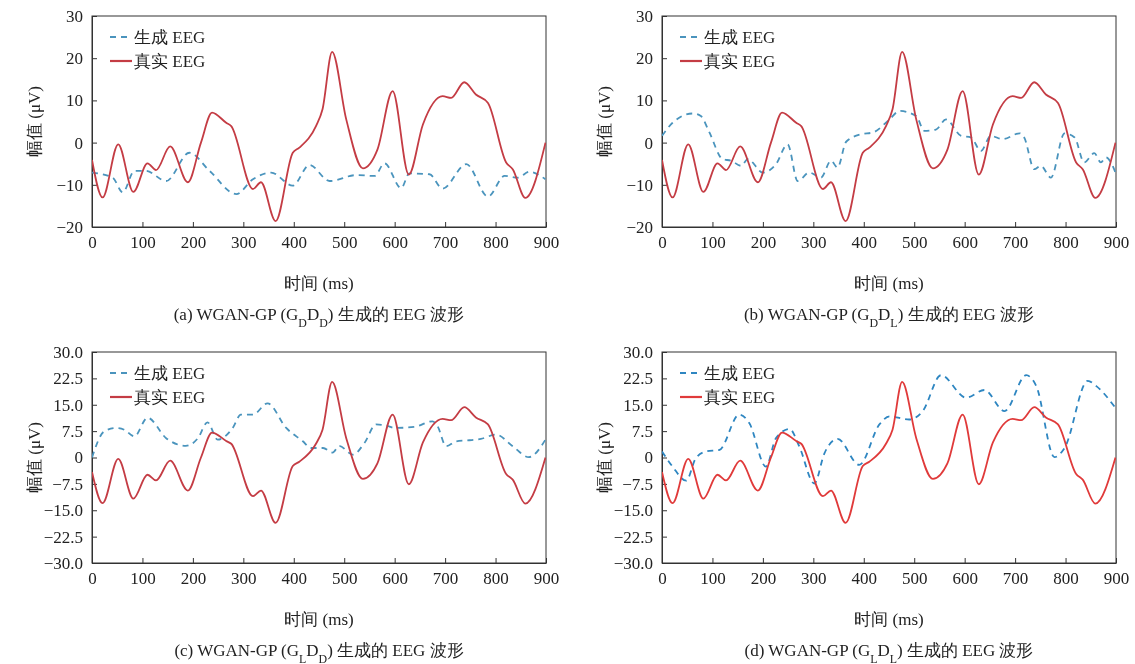  Describe the element at coordinates (319, 652) in the screenshot. I see `text: (c) WGAN-GP (G$_{L}$D$_{D}$) 生成的 EEG 波形` at that location.